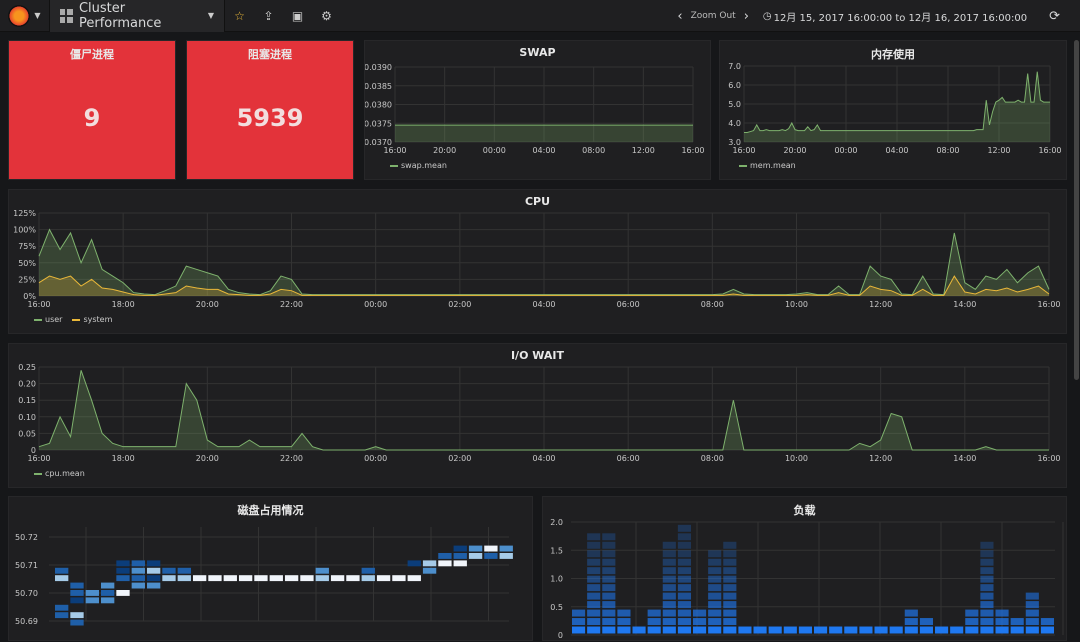 Image resolution: width=1080 pixels, height=642 pixels. What do you see at coordinates (326, 15) in the screenshot?
I see `settings-gear-icon: ⚙` at bounding box center [326, 15].